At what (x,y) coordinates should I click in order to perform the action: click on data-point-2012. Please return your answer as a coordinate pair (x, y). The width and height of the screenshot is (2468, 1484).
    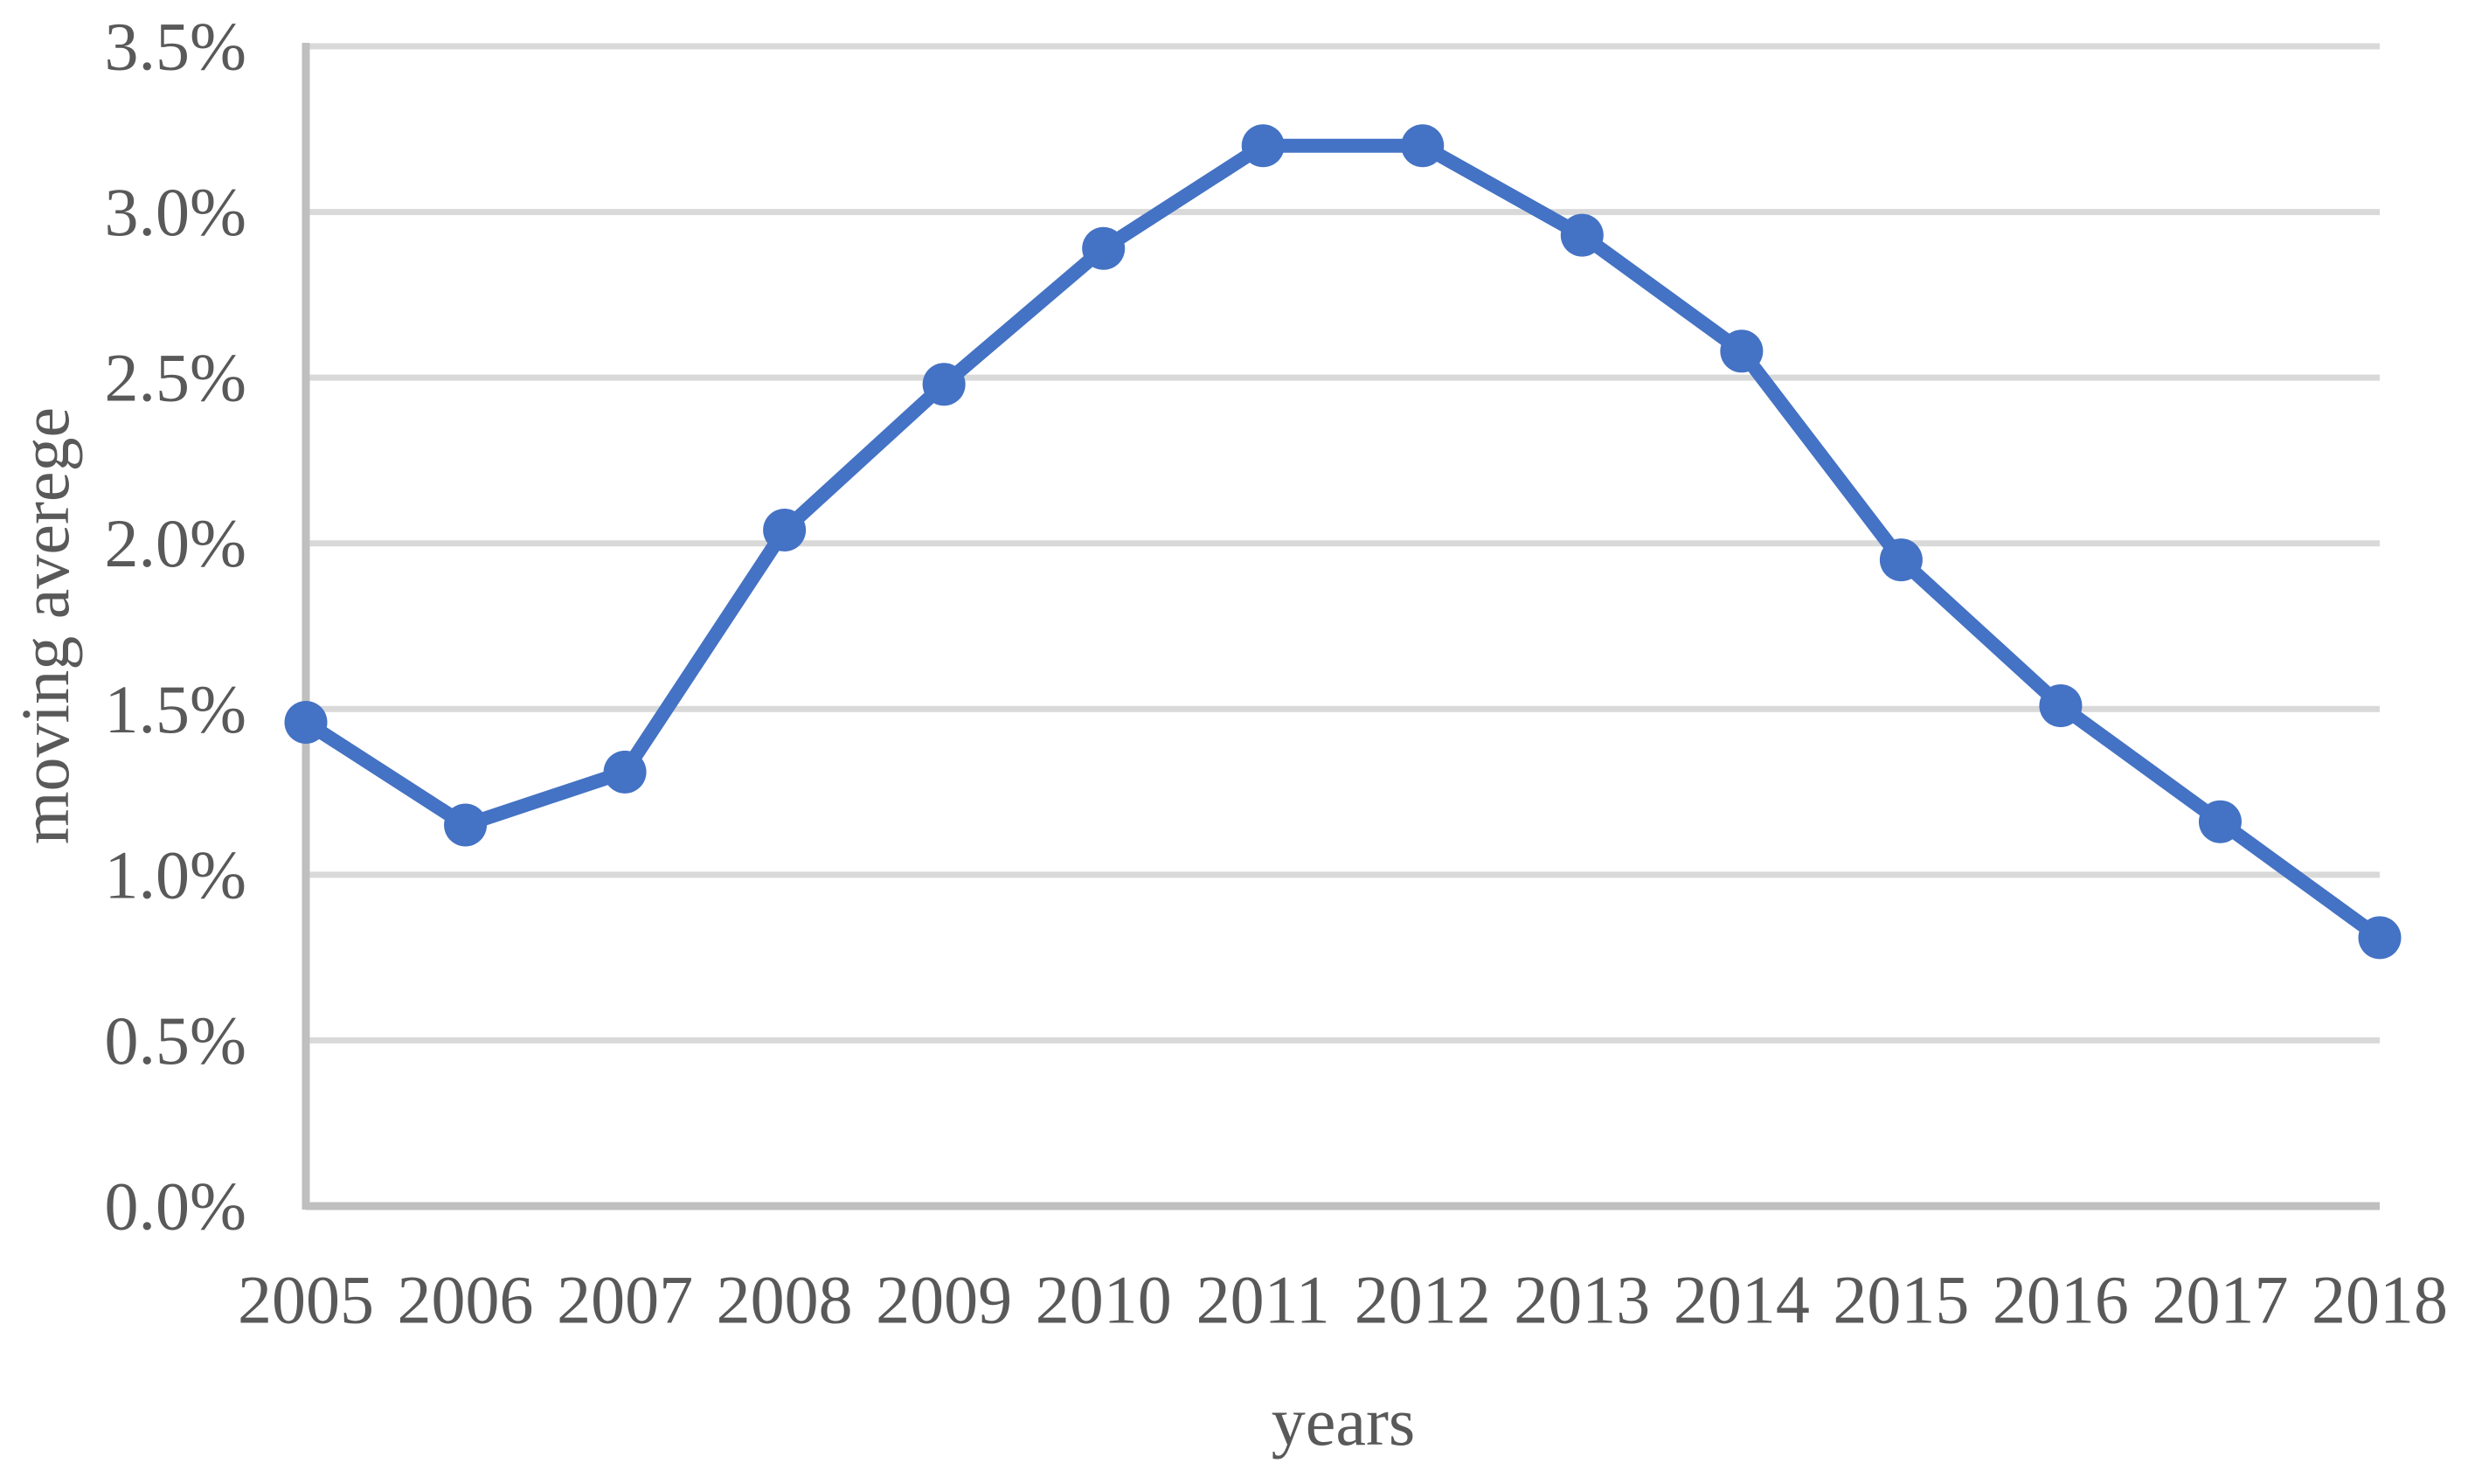
    Looking at the image, I should click on (1423, 146).